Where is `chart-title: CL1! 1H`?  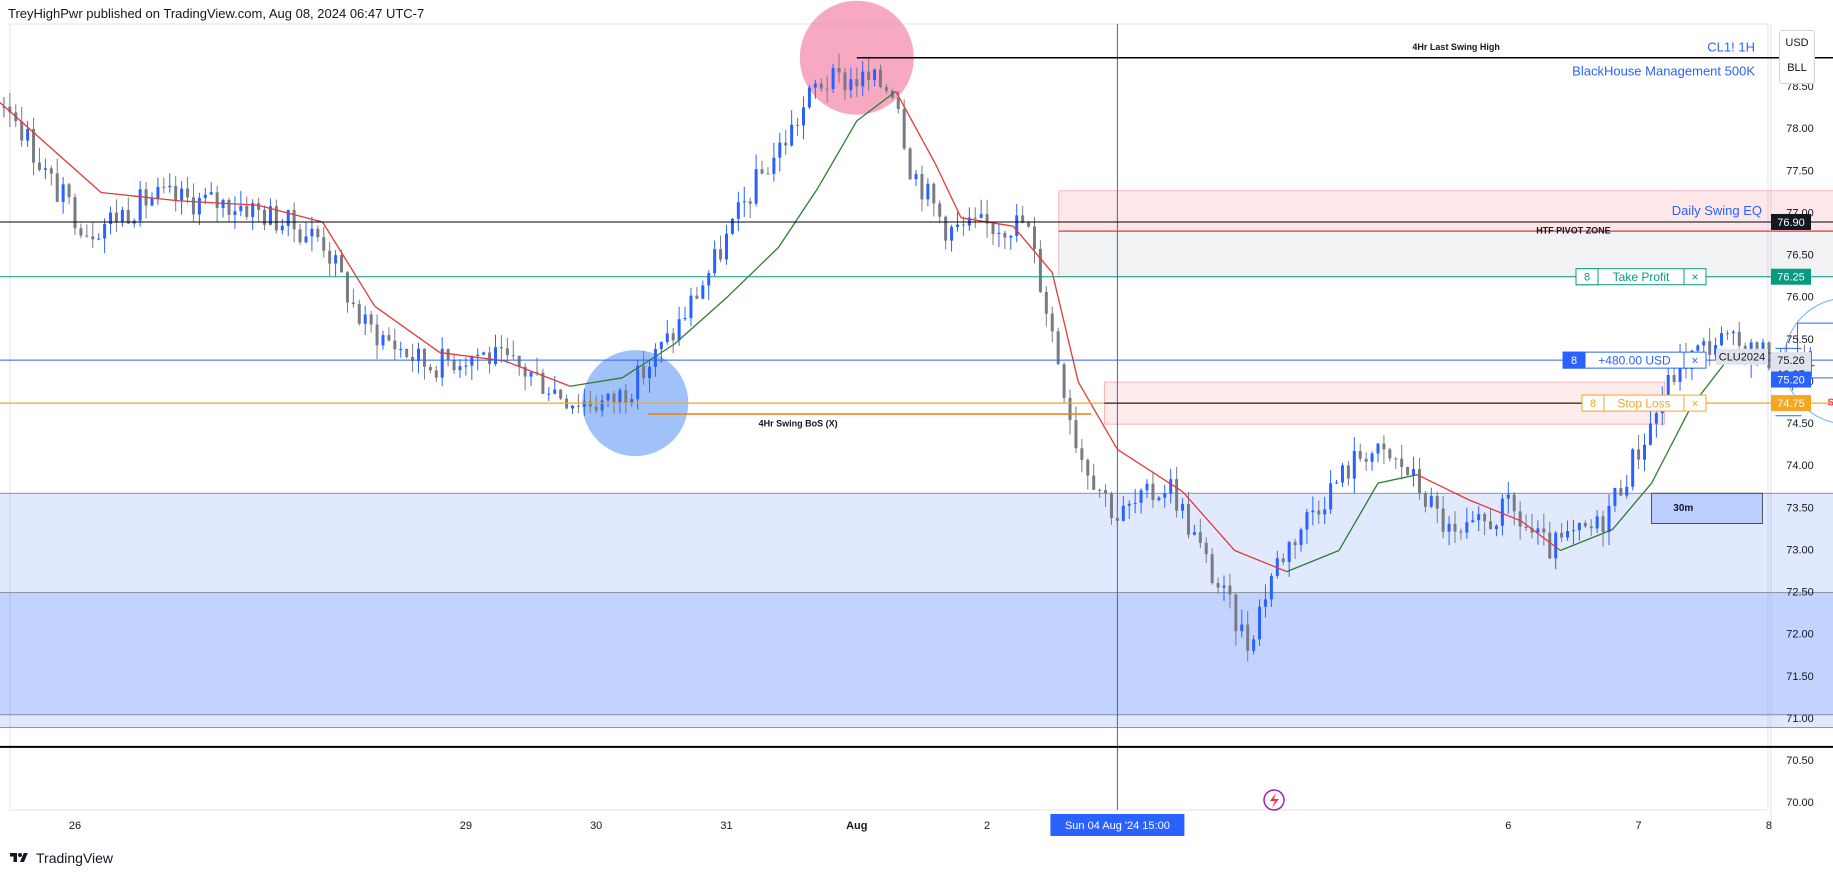
chart-title: CL1! 1H is located at coordinates (1731, 46).